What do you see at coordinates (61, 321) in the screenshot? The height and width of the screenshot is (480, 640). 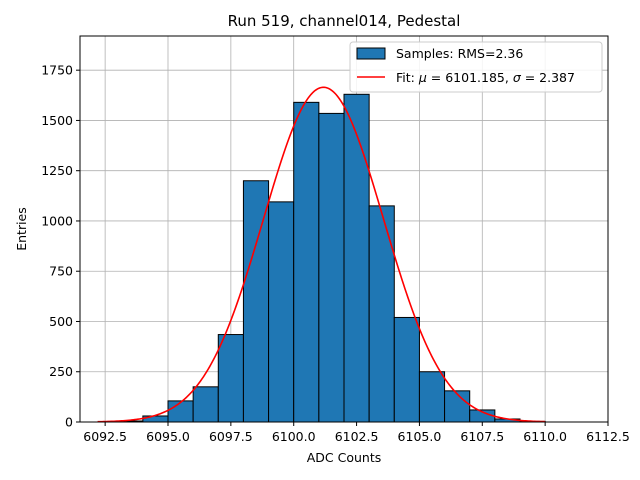 I see `y-tick-label: 500` at bounding box center [61, 321].